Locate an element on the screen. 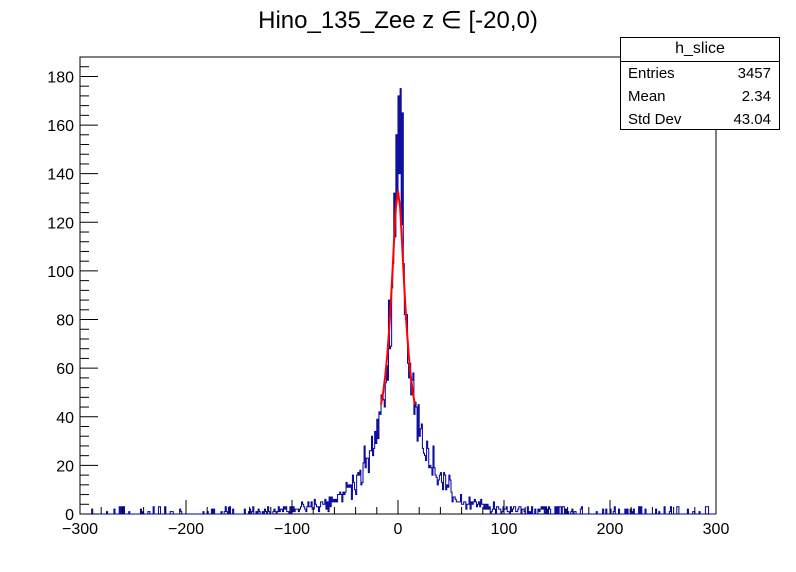 The height and width of the screenshot is (572, 796). stats-row-stddev: Std Dev 43.04 is located at coordinates (700, 119).